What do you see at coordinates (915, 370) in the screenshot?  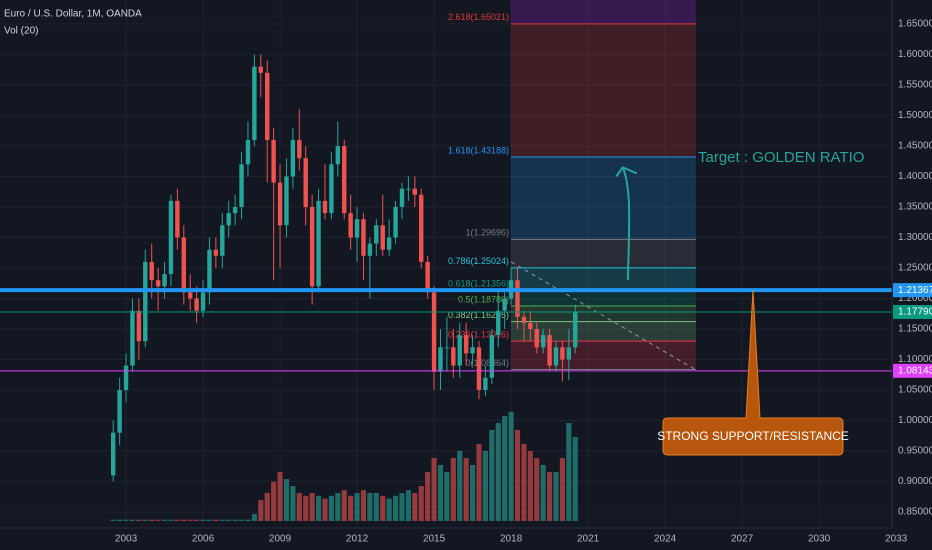 I see `price-tag-label: 1.08143` at bounding box center [915, 370].